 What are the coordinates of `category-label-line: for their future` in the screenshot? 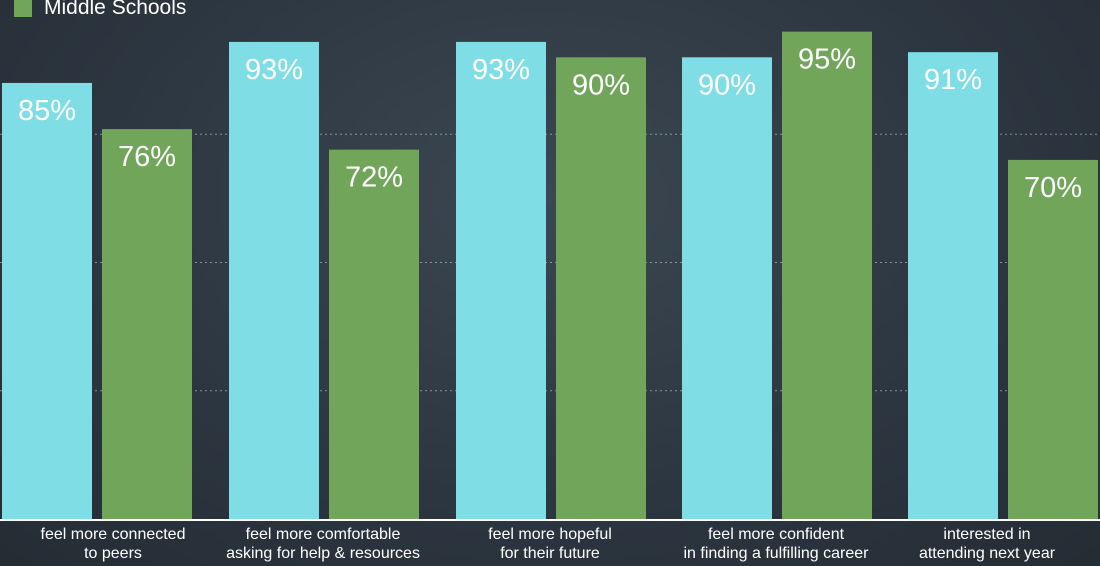 It's located at (550, 553).